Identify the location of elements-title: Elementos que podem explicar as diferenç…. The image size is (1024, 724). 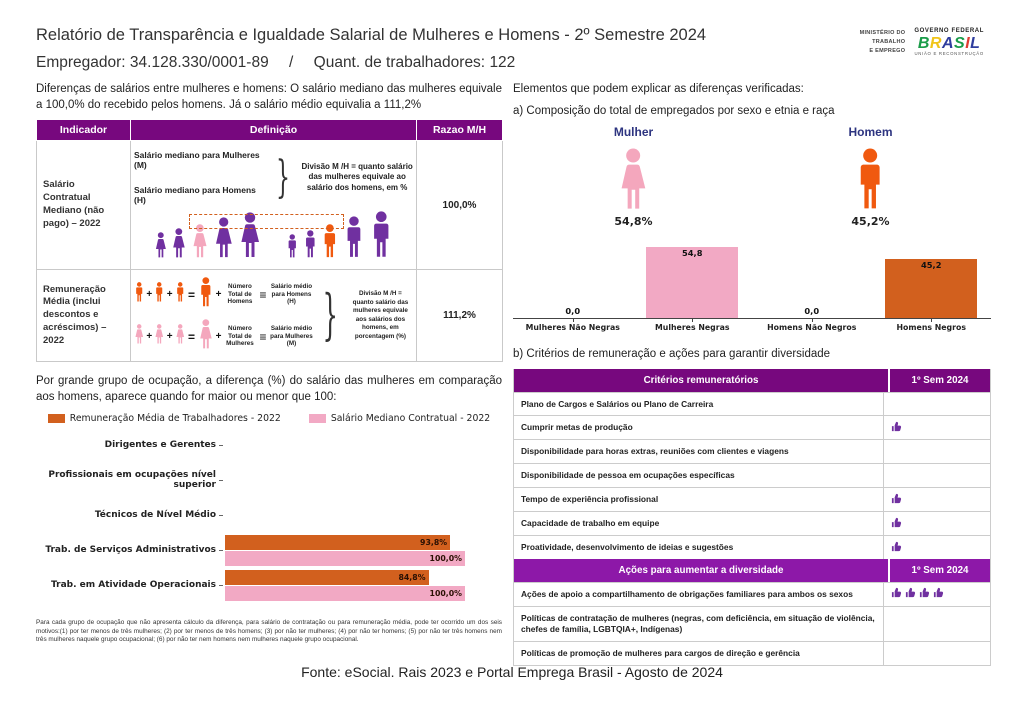
(658, 89).